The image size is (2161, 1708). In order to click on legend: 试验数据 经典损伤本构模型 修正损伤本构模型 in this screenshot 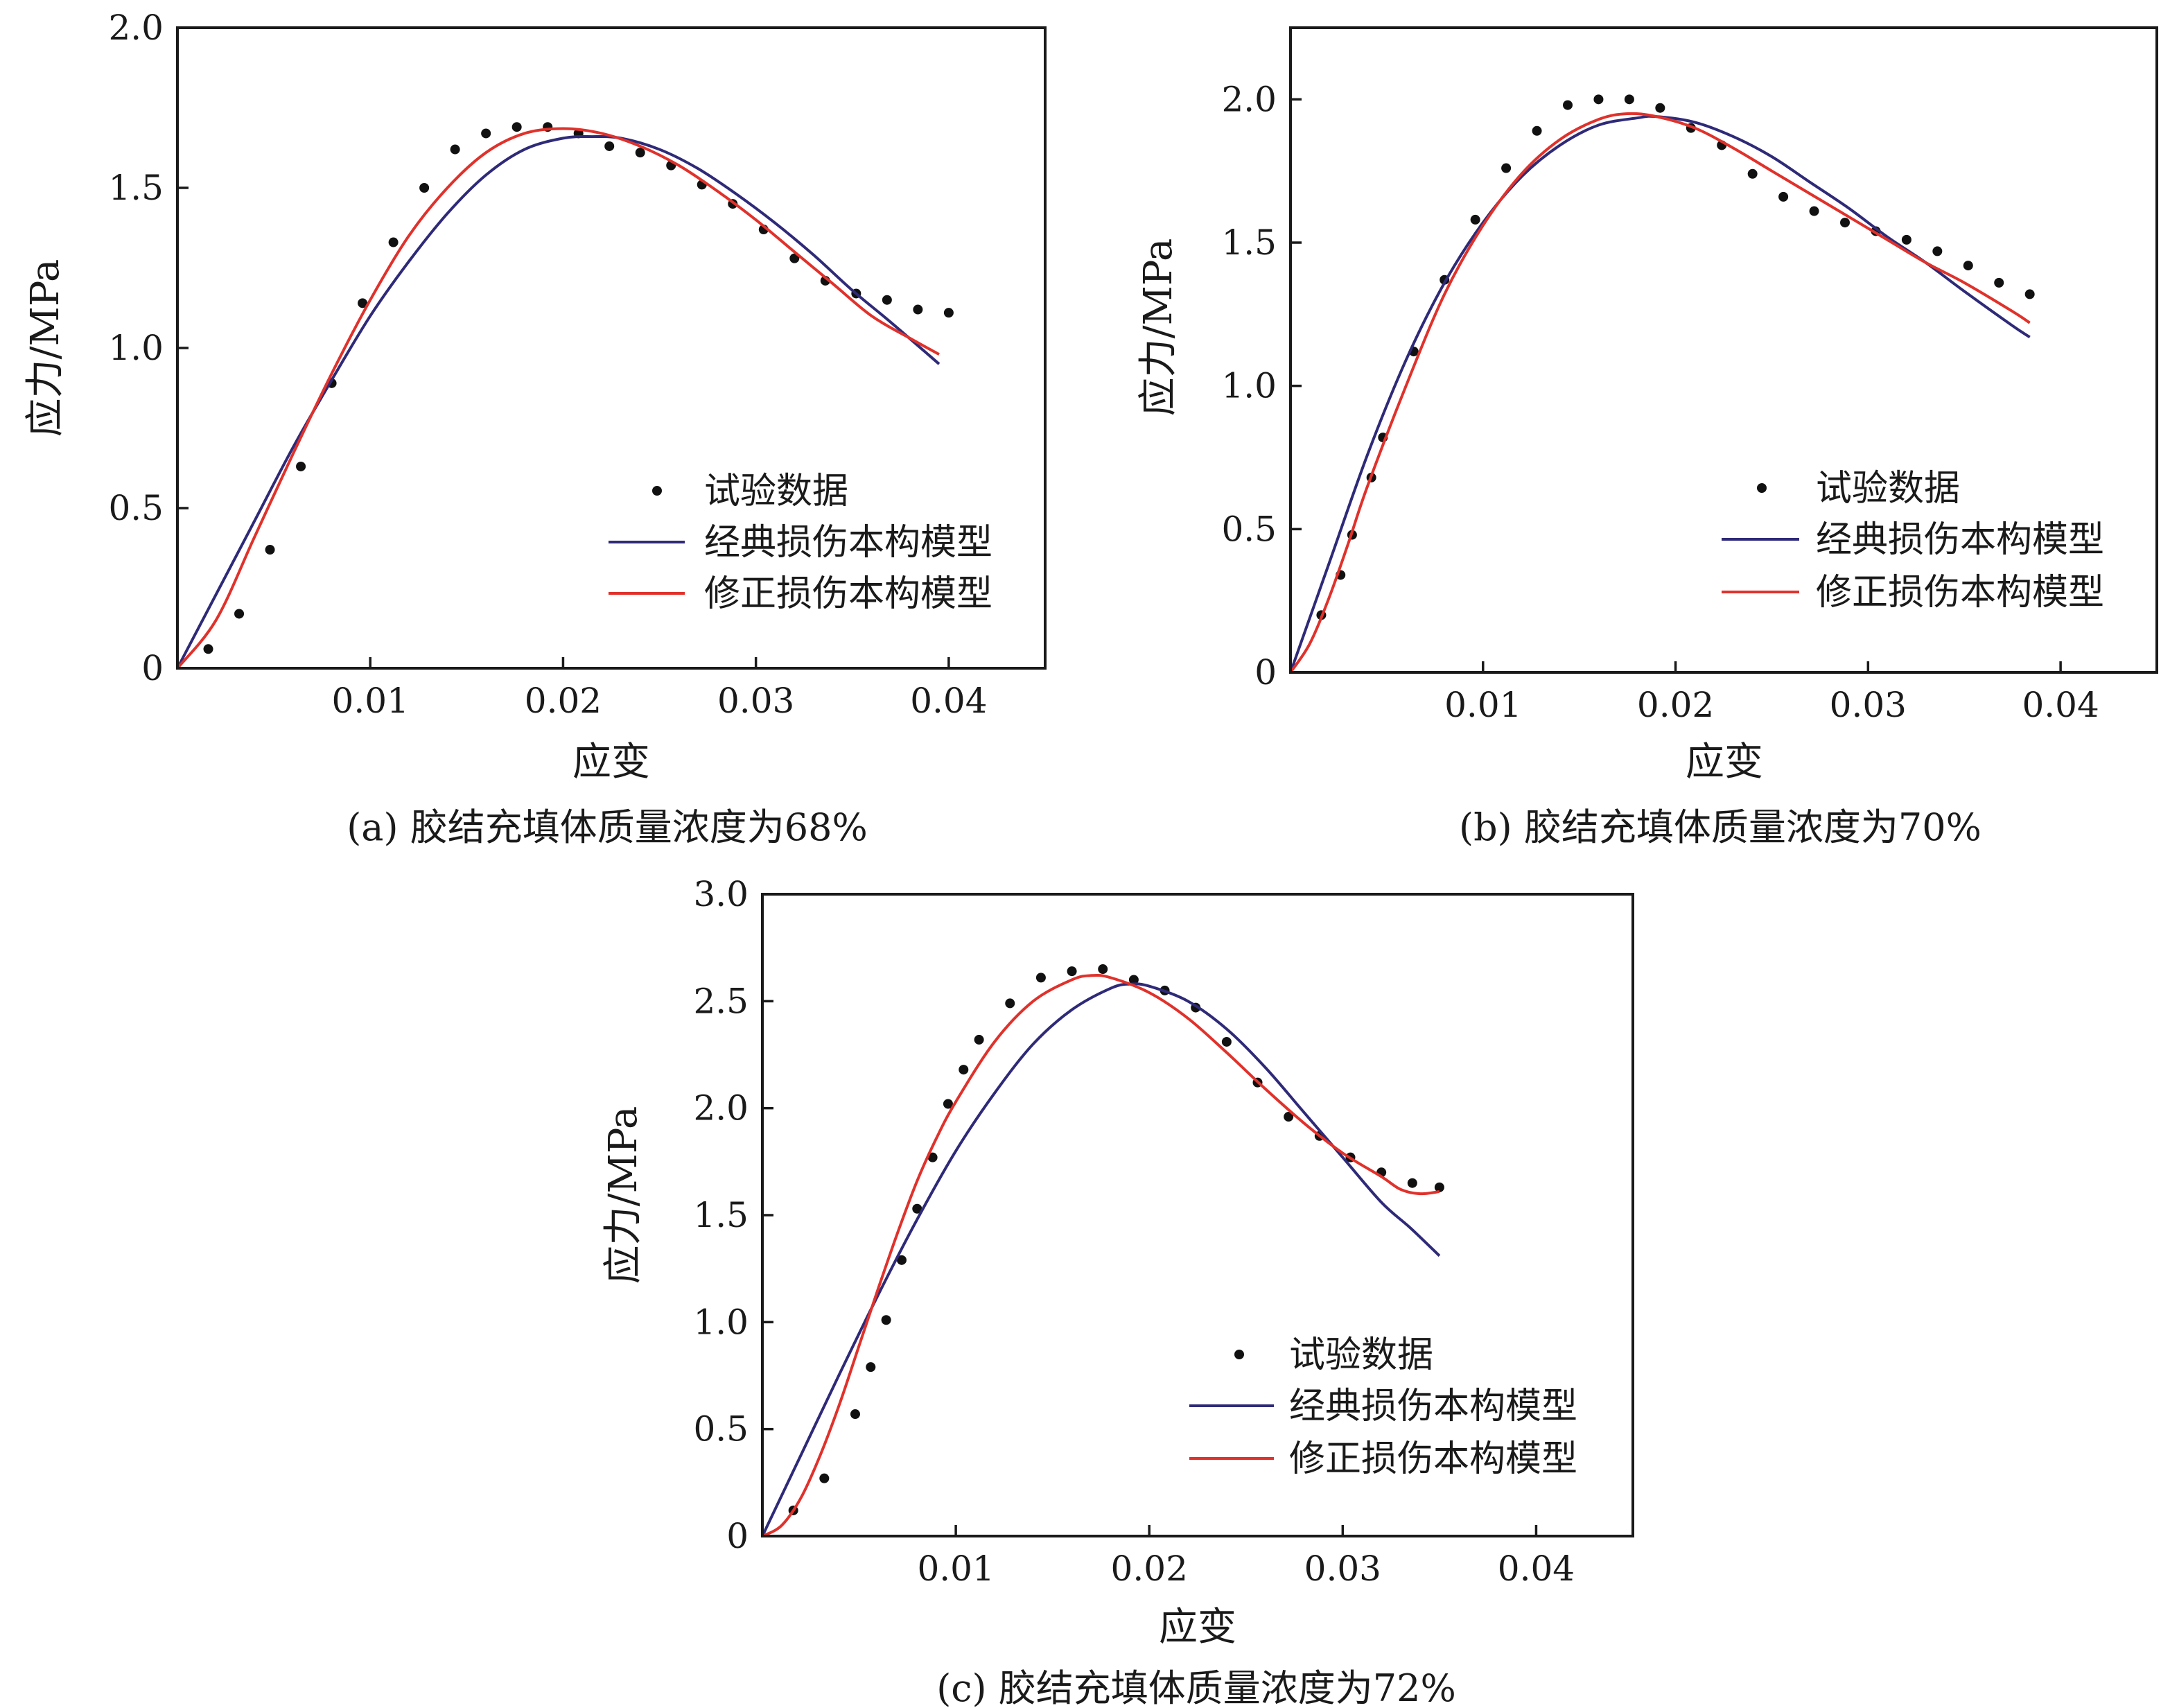, I will do `click(800, 543)`.